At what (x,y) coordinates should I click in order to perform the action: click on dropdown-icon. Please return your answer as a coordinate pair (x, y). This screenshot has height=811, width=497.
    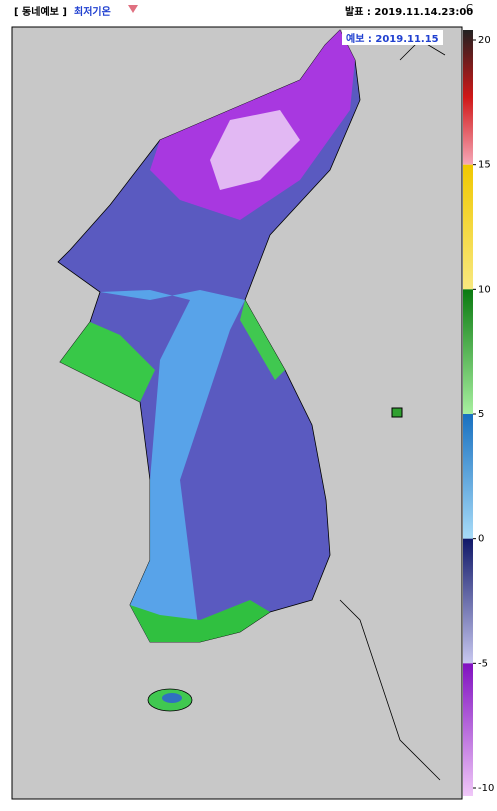
    Looking at the image, I should click on (133, 9).